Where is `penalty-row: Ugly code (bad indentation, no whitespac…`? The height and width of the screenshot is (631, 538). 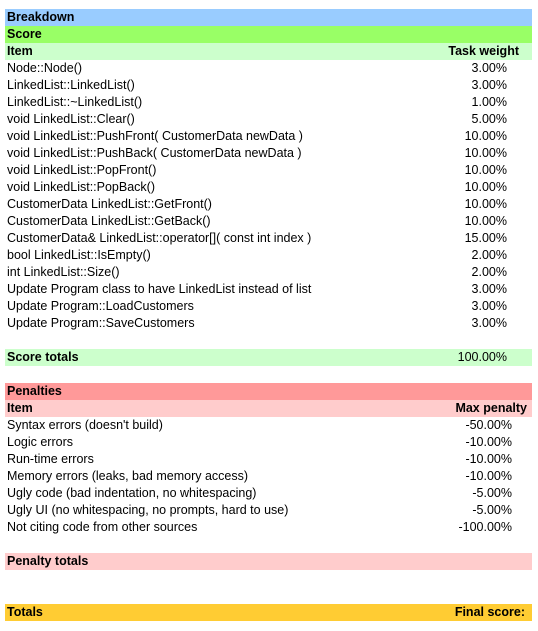
penalty-row: Ugly code (bad indentation, no whitespac… is located at coordinates (268, 493).